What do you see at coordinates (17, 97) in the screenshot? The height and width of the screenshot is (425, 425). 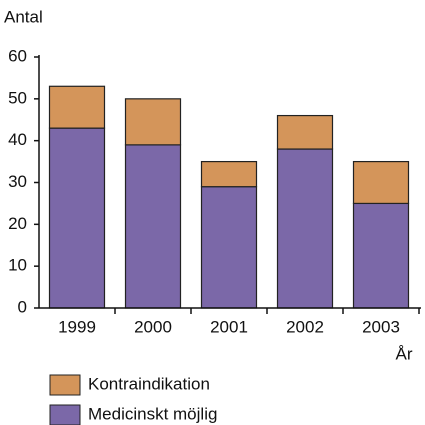 I see `y-tick-label: 50` at bounding box center [17, 97].